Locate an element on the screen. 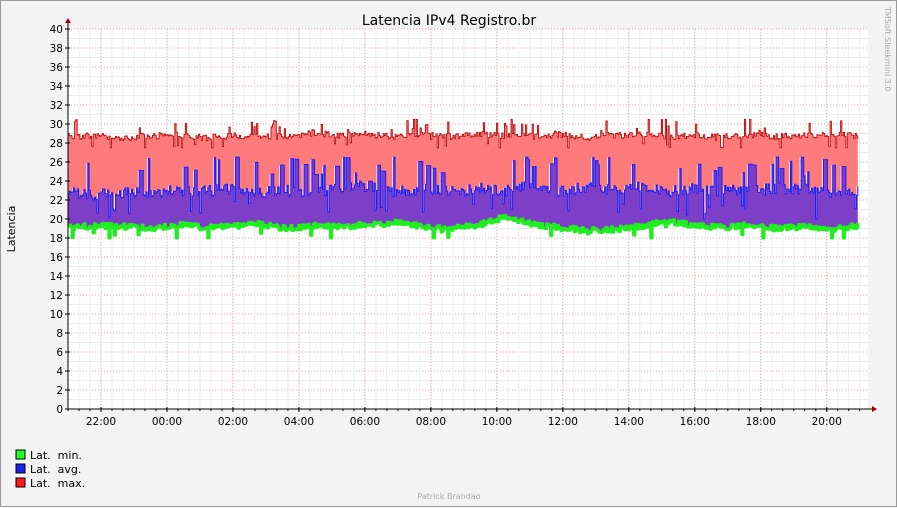  legend: Lat. min. Lat. avg. Lat. max. is located at coordinates (50, 469).